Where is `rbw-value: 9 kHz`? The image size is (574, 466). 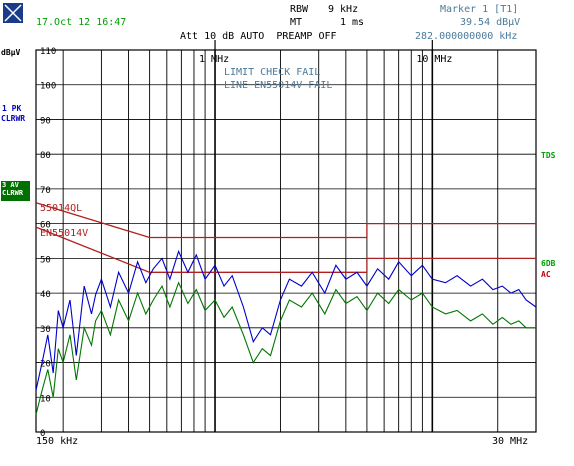
rbw-value: 9 kHz is located at coordinates (343, 9).